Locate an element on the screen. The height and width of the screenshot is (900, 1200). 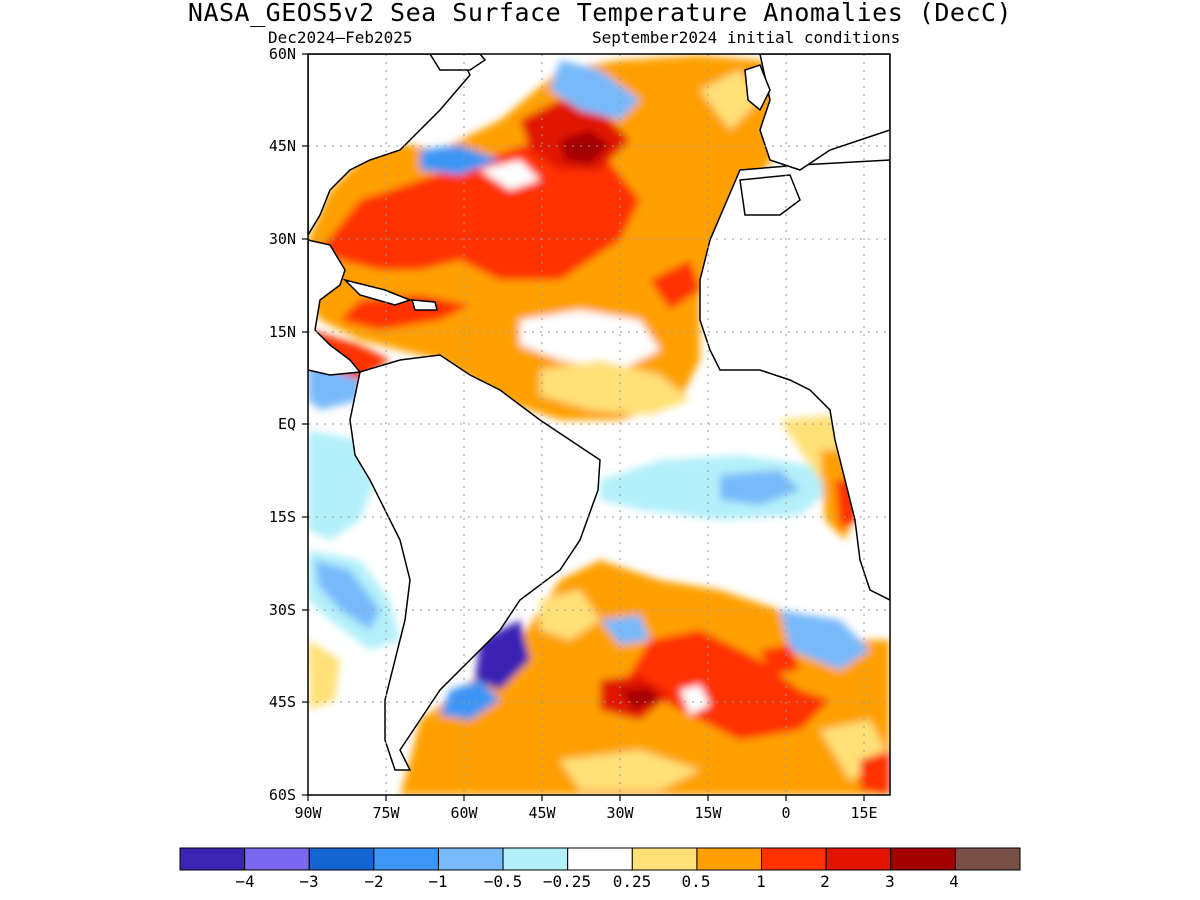
lon-label-0: 0 is located at coordinates (786, 813).